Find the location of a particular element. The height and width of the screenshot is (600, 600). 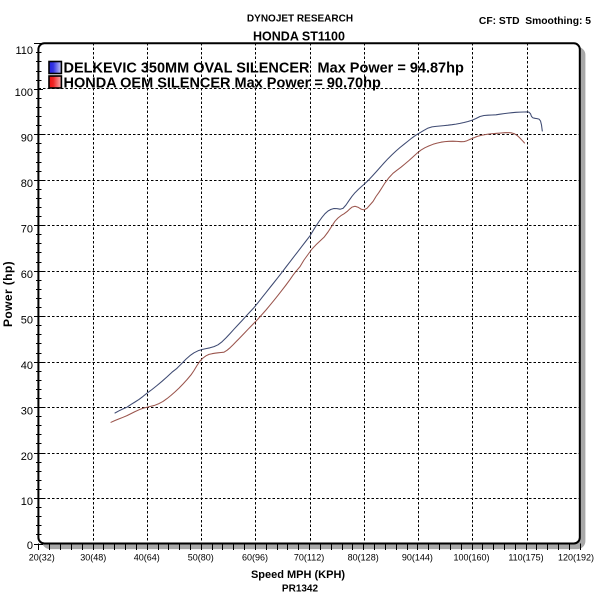

svg-text: 80(128) is located at coordinates (363, 557).